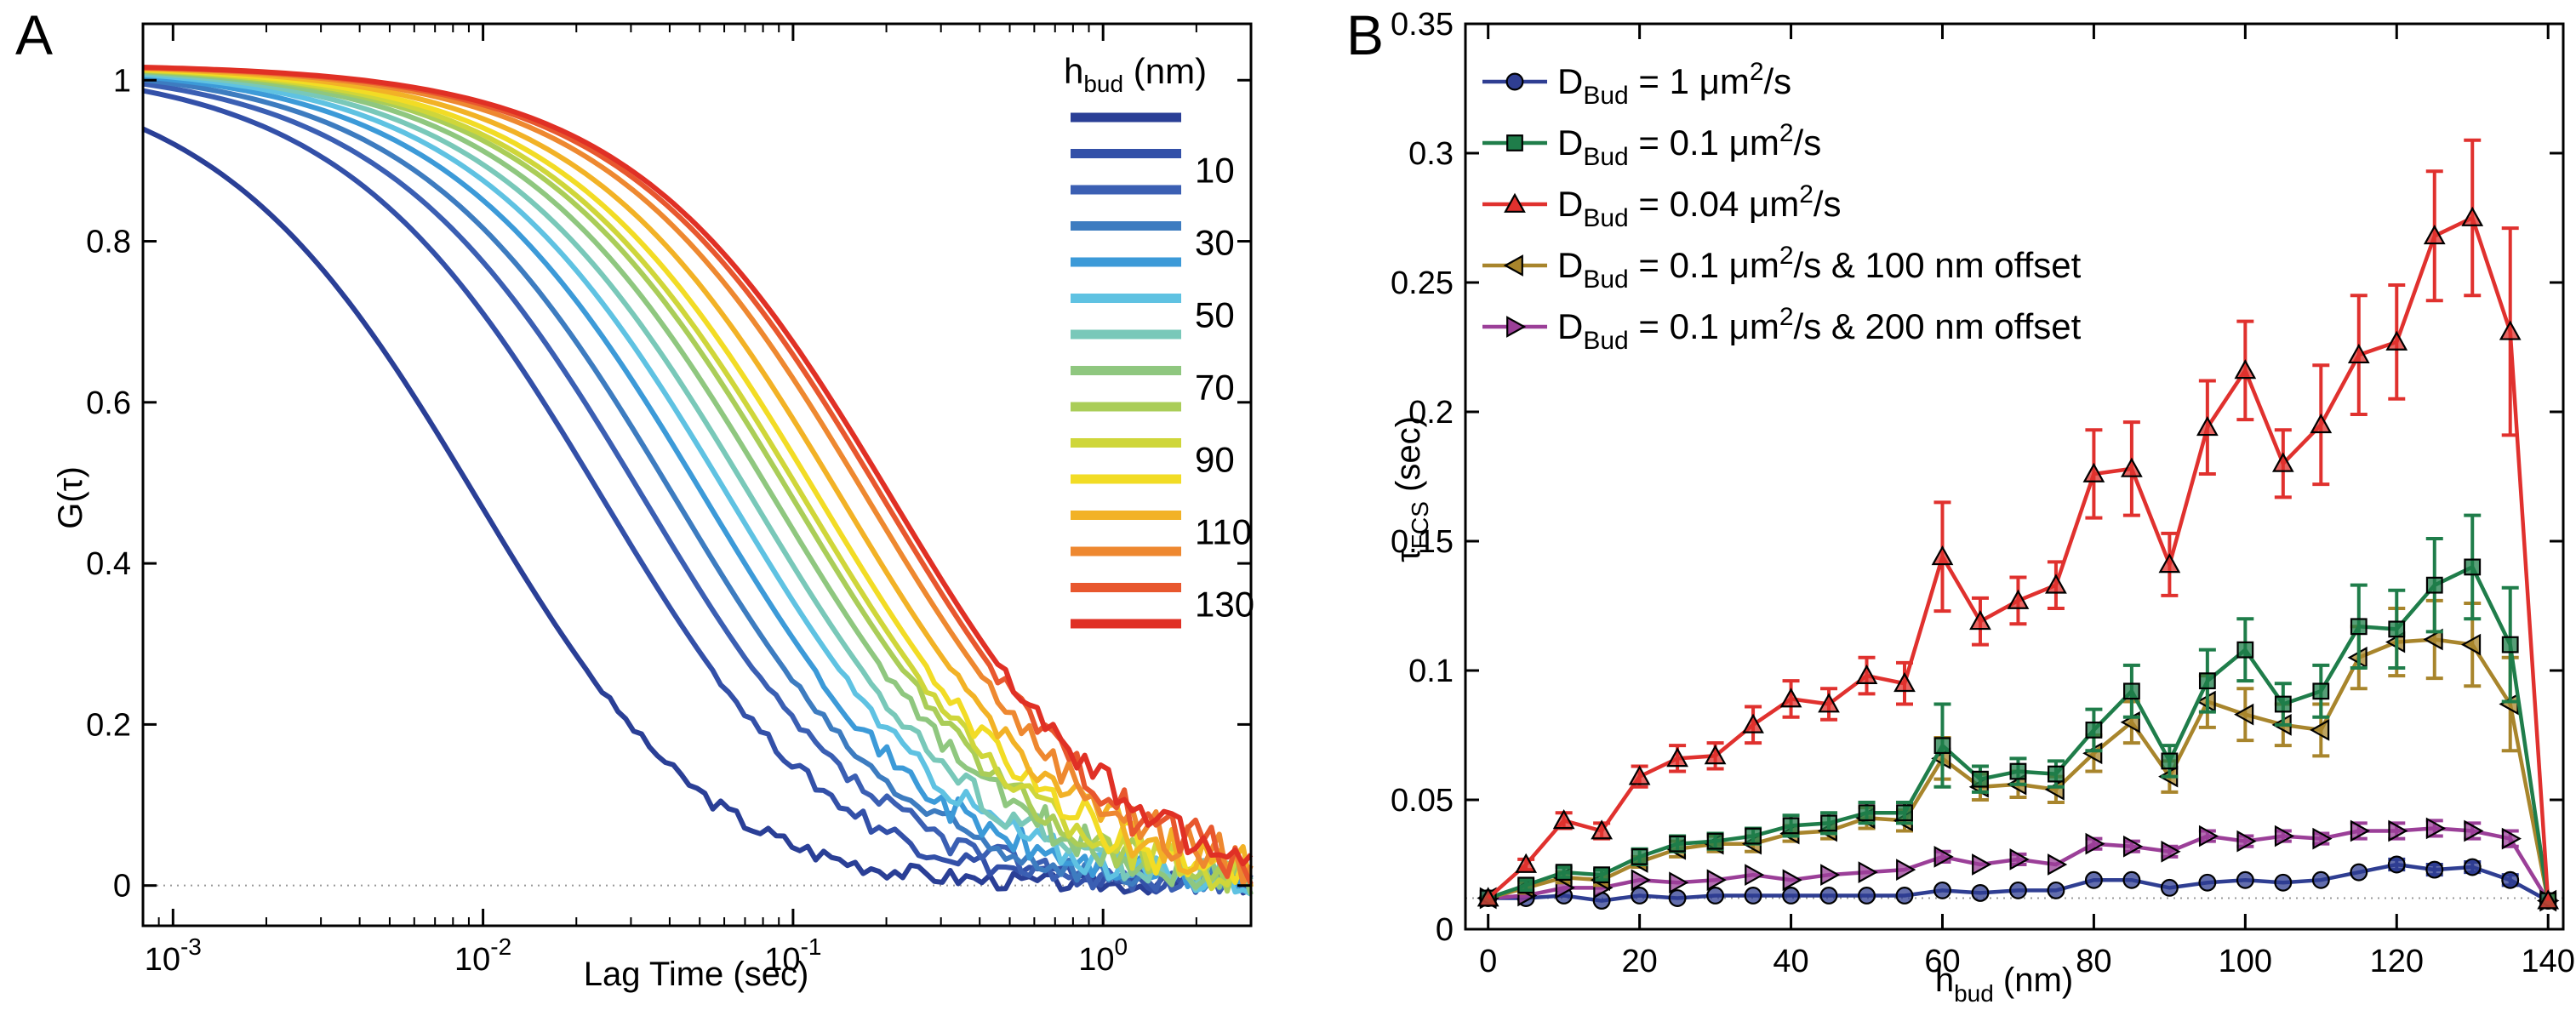  What do you see at coordinates (1819, 268) in the screenshot?
I see `legend-label: DBud = 0.1 μm2/s & 100 nm offset` at bounding box center [1819, 268].